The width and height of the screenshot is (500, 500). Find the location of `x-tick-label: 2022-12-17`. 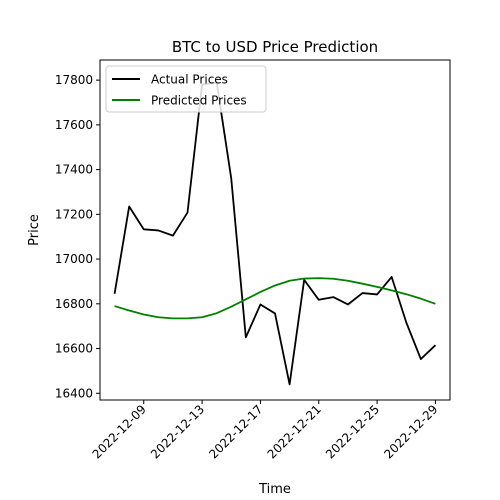

x-tick-label: 2022-12-17 is located at coordinates (235, 431).